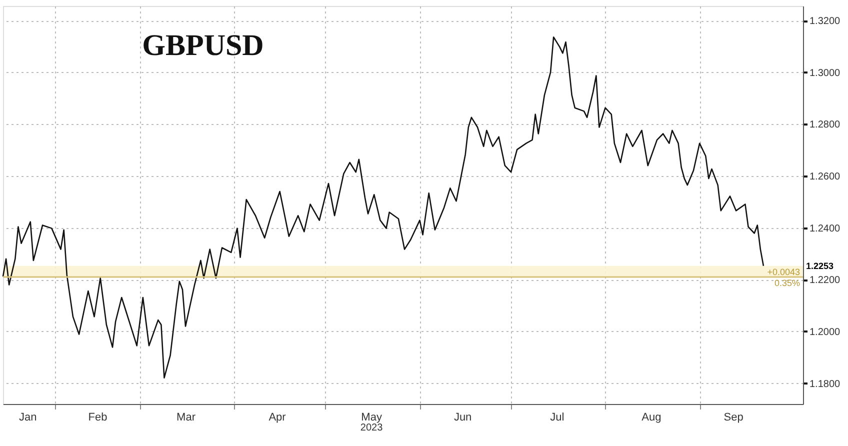  Describe the element at coordinates (27, 418) in the screenshot. I see `x-tick-label: Jan` at that location.